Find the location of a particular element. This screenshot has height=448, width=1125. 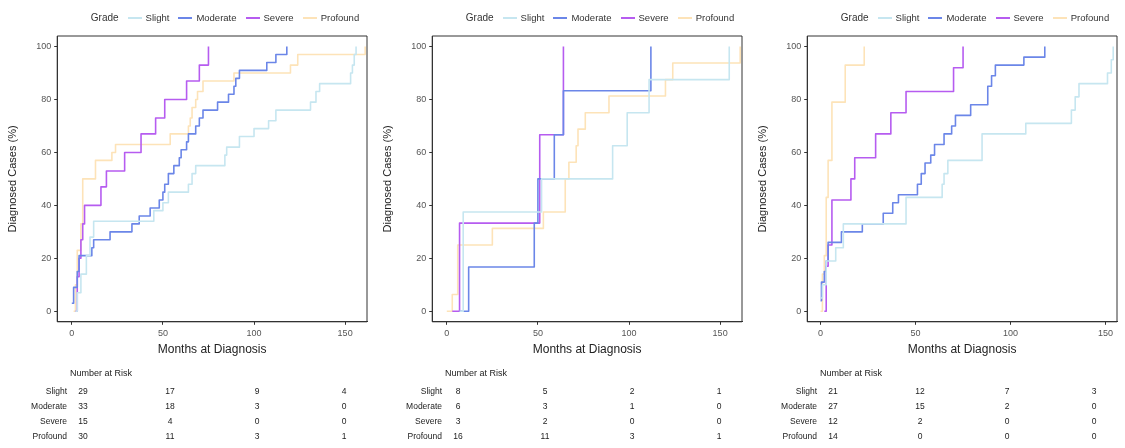

text: 16 is located at coordinates (458, 436).